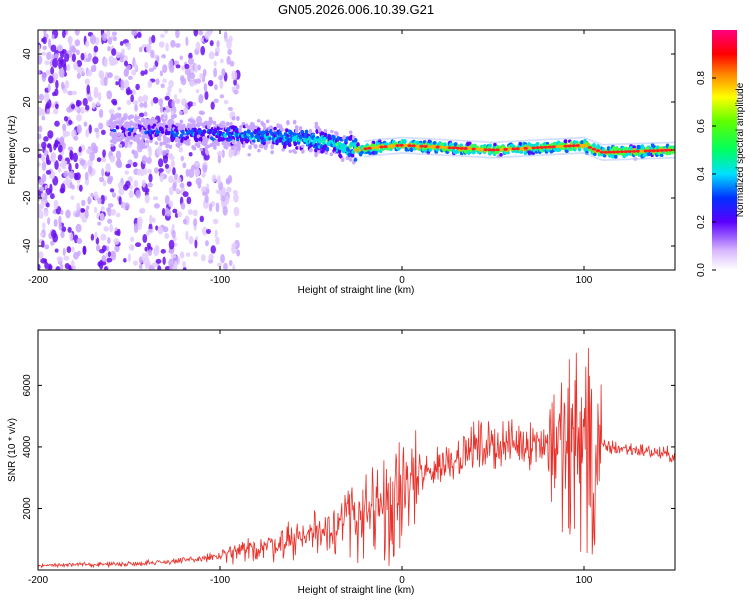 This screenshot has height=600, width=750. What do you see at coordinates (584, 580) in the screenshot?
I see `x-tick-label: 100` at bounding box center [584, 580].